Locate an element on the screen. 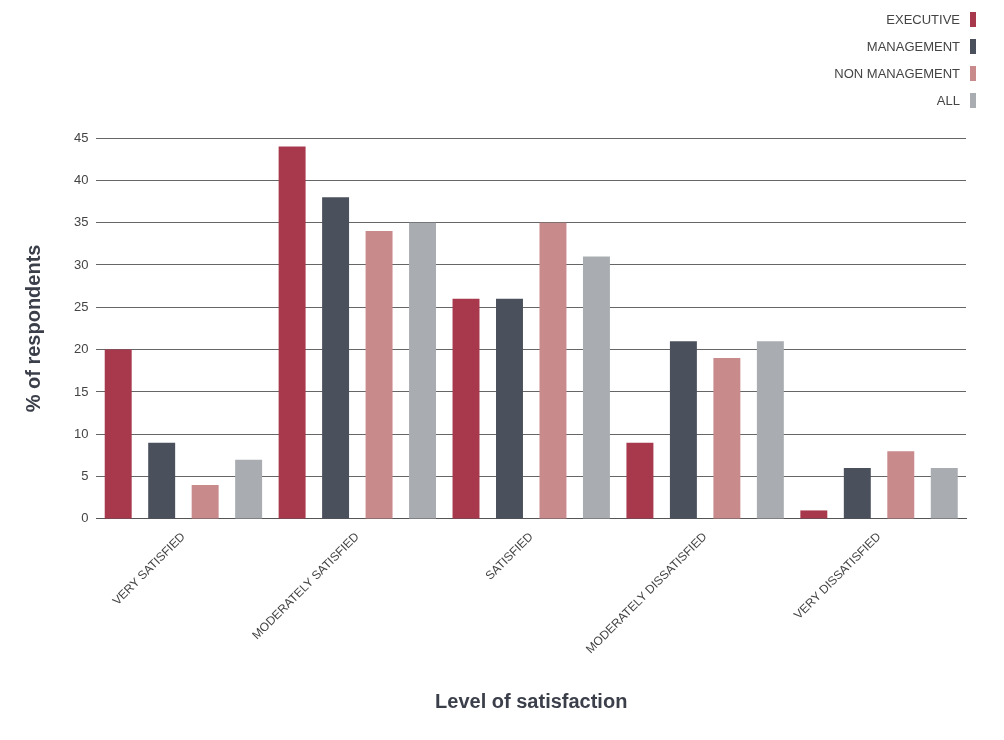 This screenshot has width=1004, height=740. legend-label: MANAGEMENT is located at coordinates (913, 46).